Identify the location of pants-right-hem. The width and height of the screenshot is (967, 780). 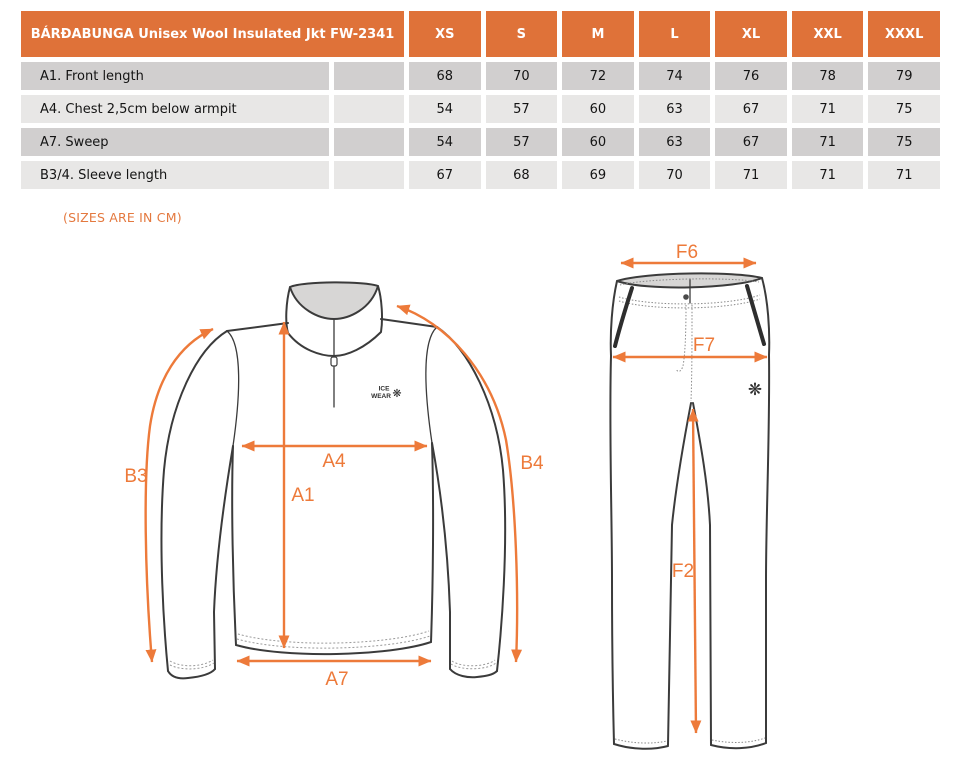
(738, 746).